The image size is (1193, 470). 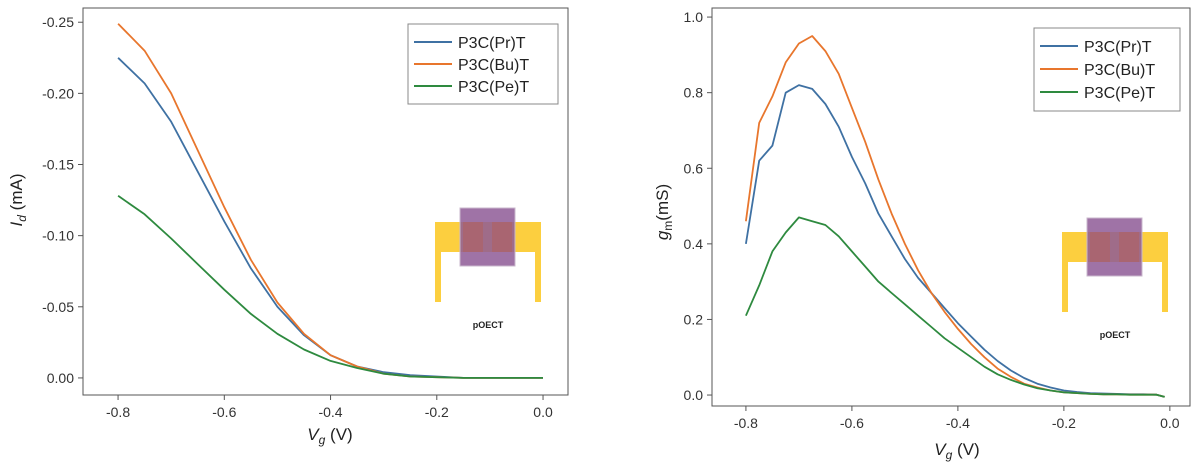 What do you see at coordinates (58, 307) in the screenshot?
I see `y-tick-label: -0.05` at bounding box center [58, 307].